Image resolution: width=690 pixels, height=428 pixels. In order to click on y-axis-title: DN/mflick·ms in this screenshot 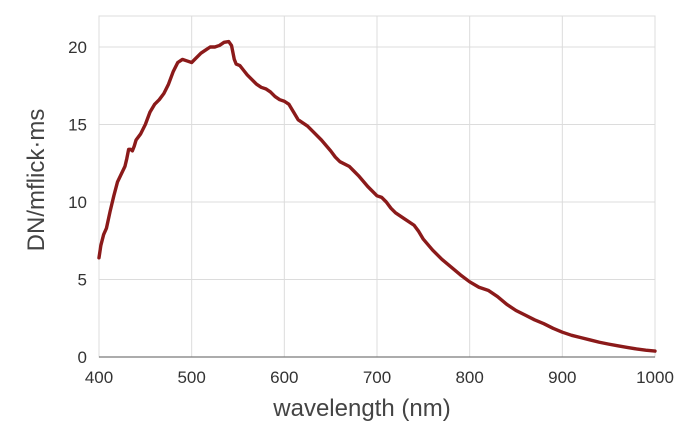, I will do `click(36, 180)`.